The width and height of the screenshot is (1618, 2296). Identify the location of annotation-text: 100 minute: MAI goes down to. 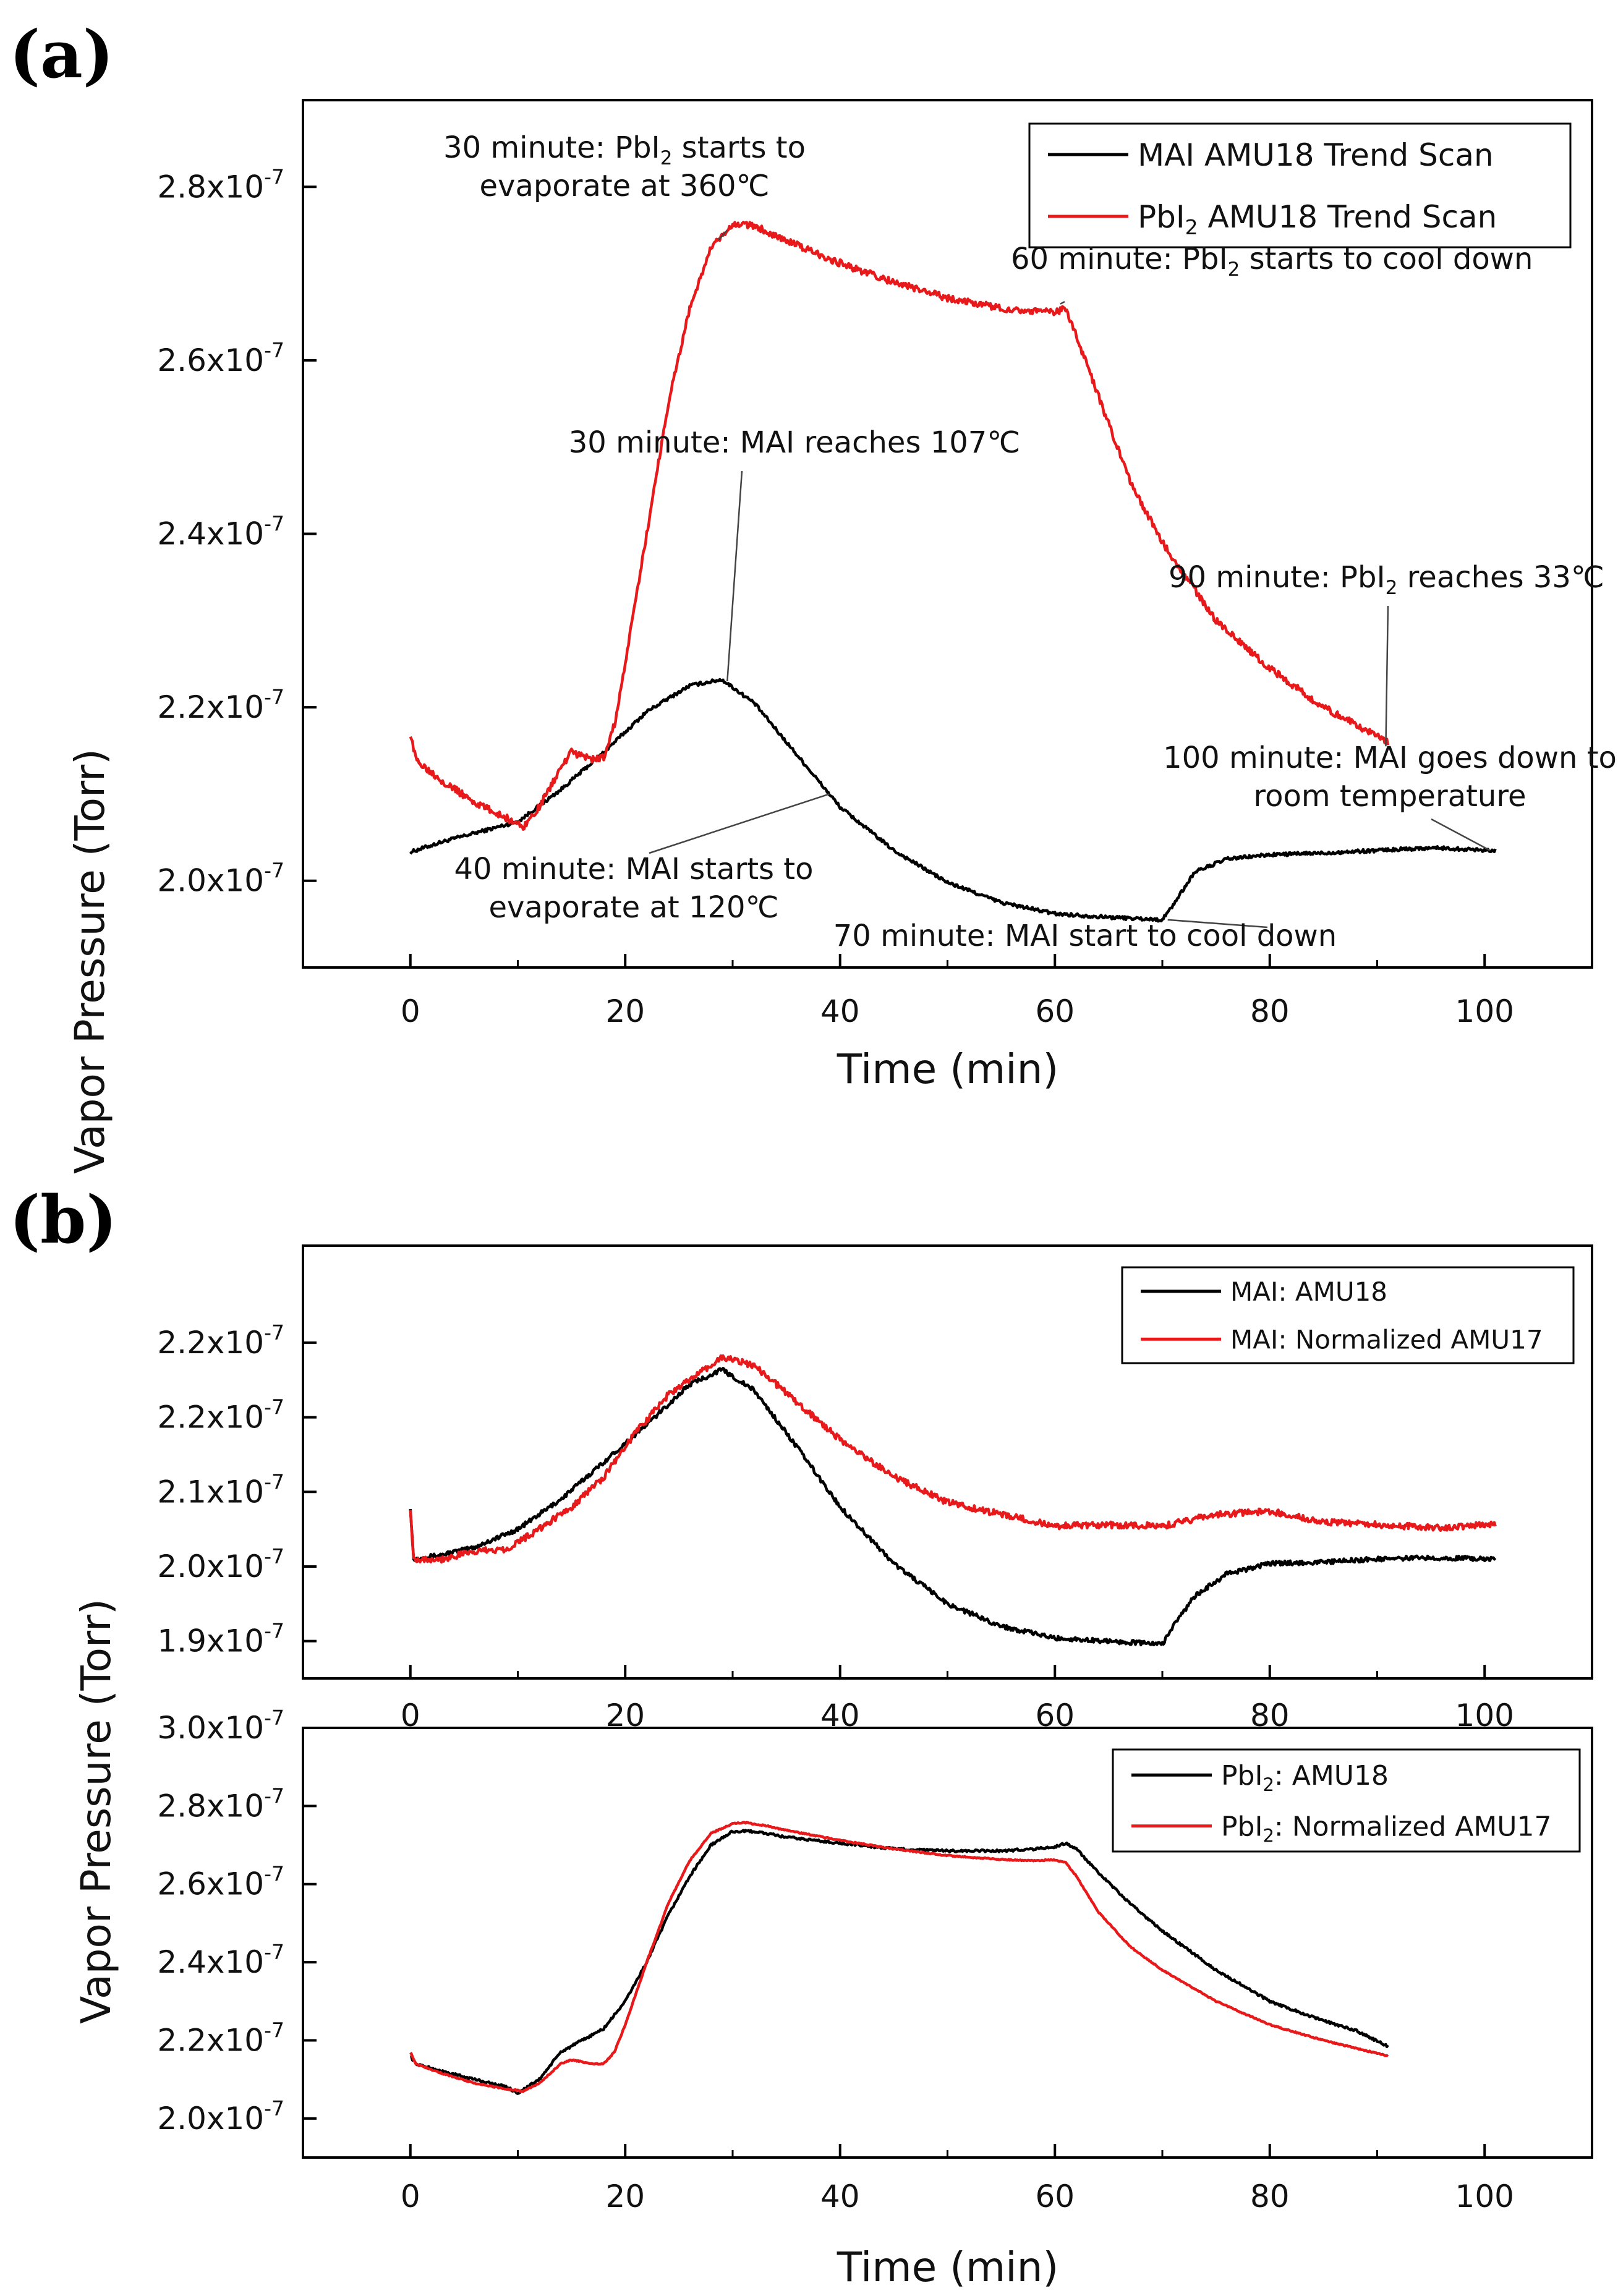
(1390, 758).